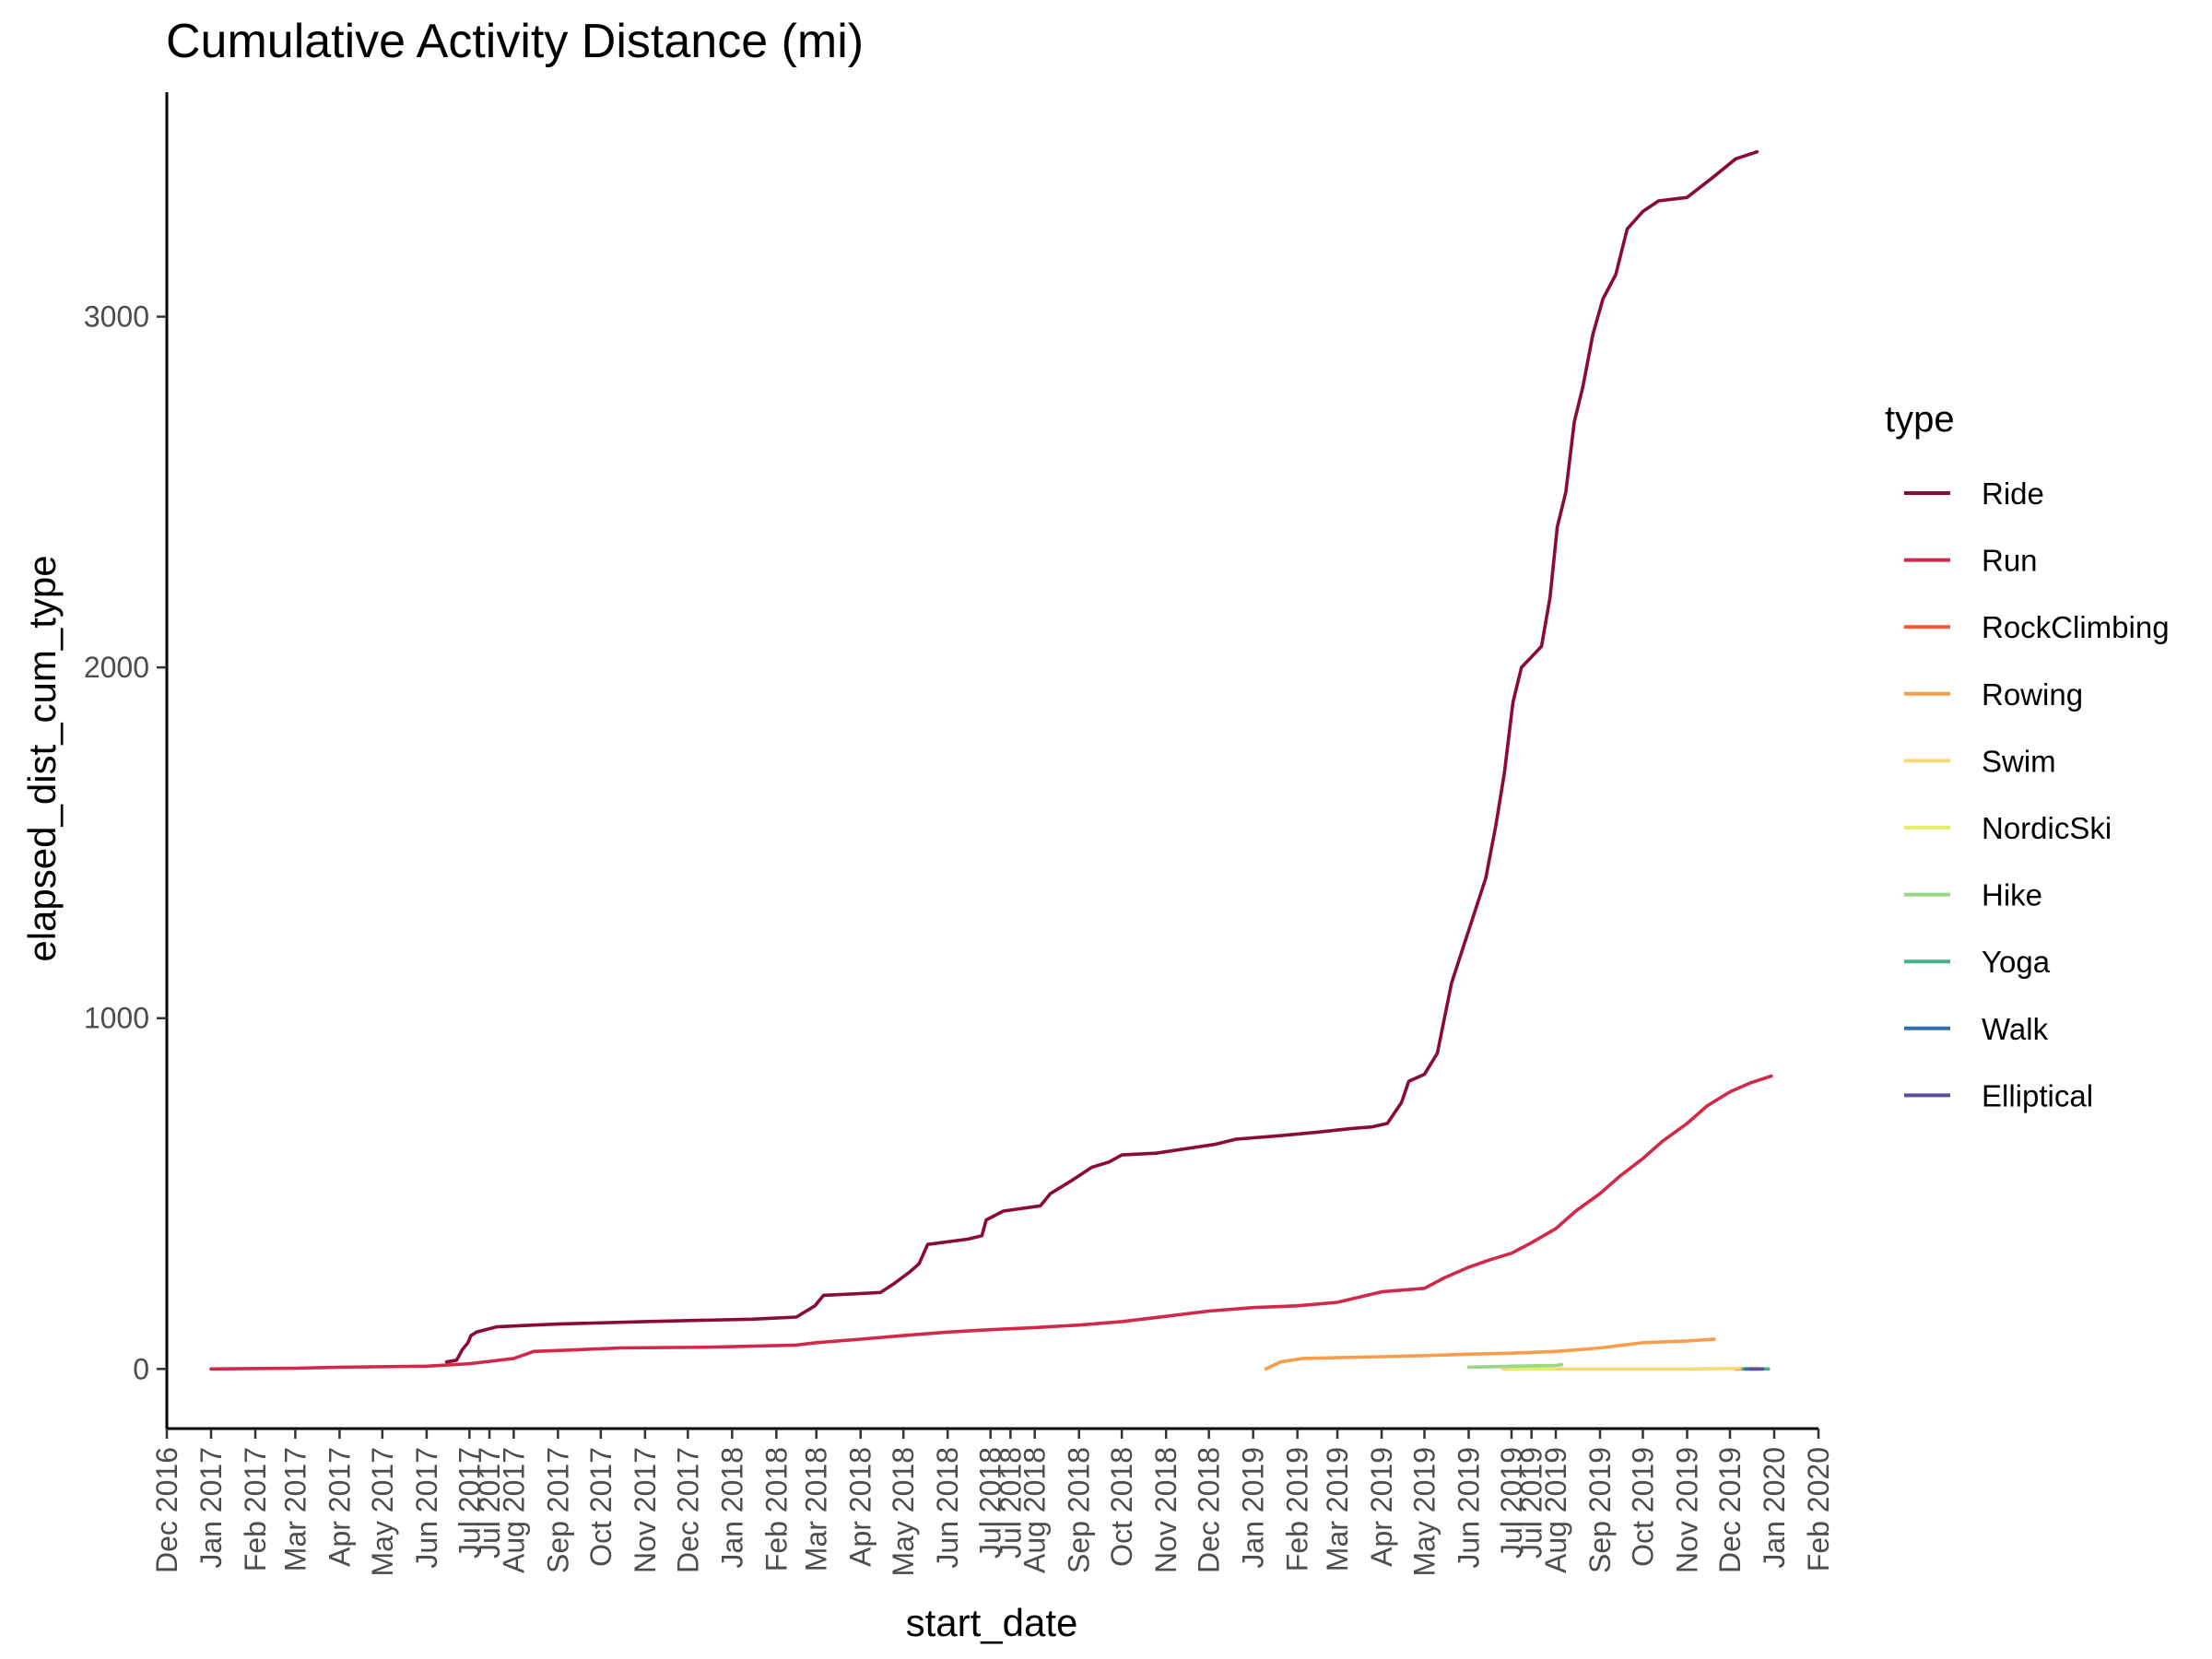 The image size is (2212, 1659). Describe the element at coordinates (426, 1508) in the screenshot. I see `x-tick-label: Jun 2017` at that location.